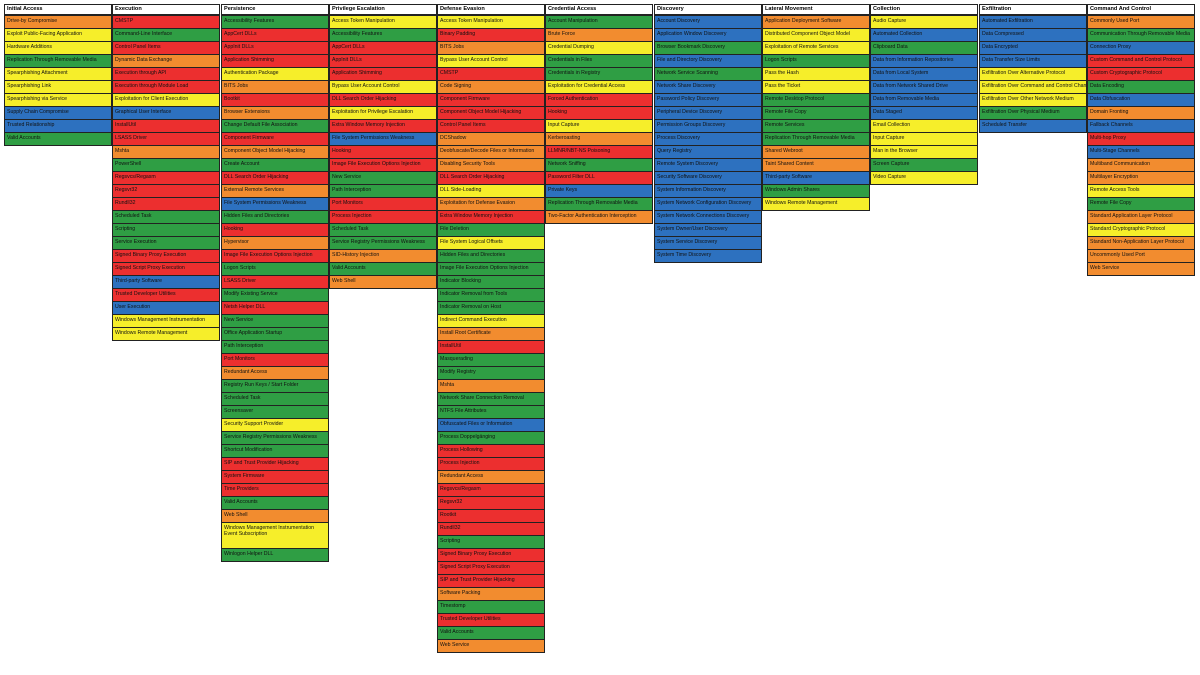  What do you see at coordinates (275, 308) in the screenshot?
I see `technique-cell: Netsh Helper DLL` at bounding box center [275, 308].